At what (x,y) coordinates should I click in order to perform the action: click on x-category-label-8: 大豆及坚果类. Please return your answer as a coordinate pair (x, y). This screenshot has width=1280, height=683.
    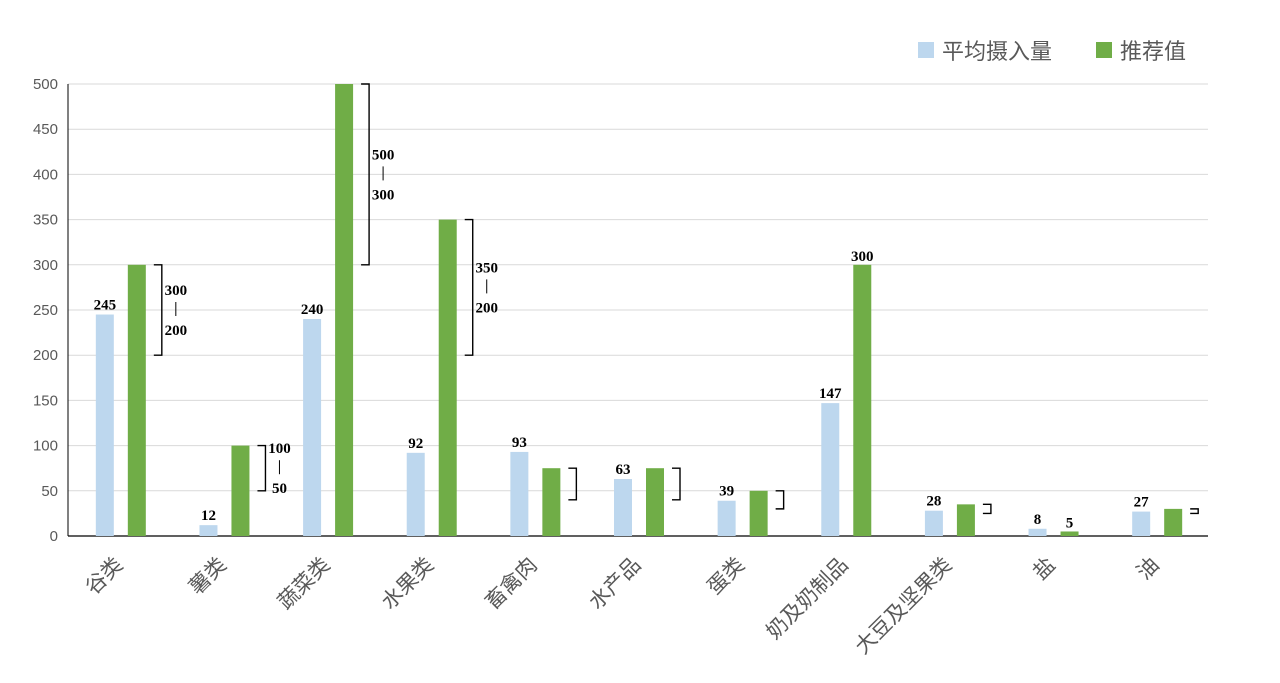
    Looking at the image, I should click on (903, 606).